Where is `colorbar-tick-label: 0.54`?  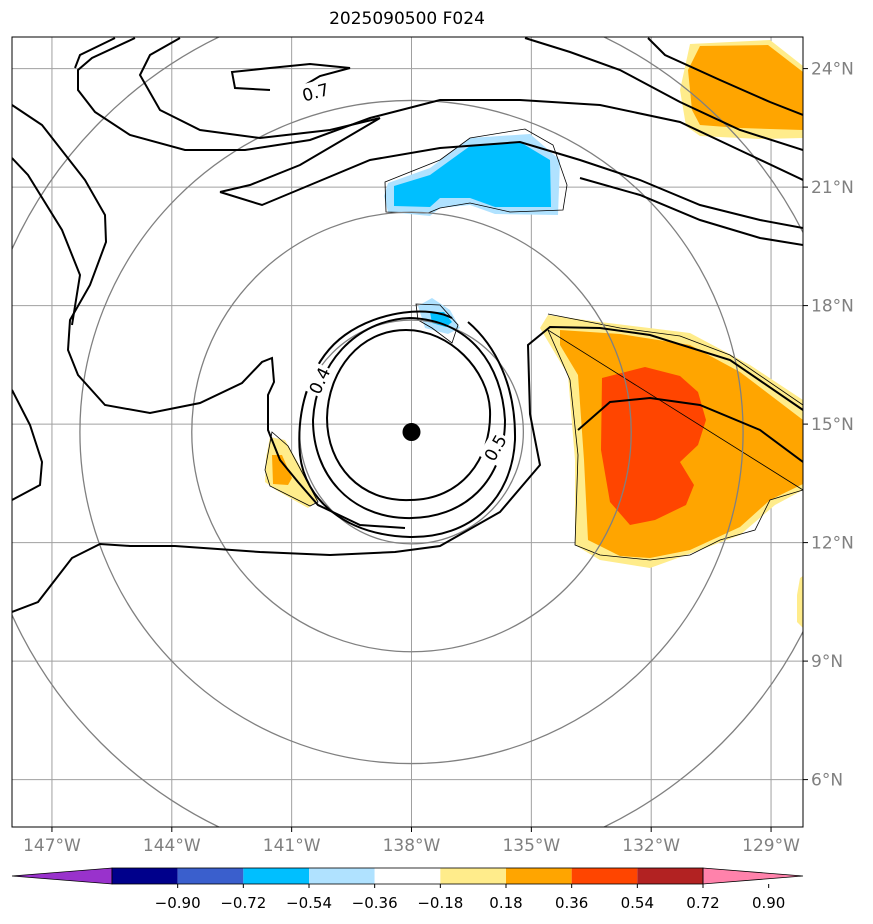
colorbar-tick-label: 0.54 is located at coordinates (637, 903).